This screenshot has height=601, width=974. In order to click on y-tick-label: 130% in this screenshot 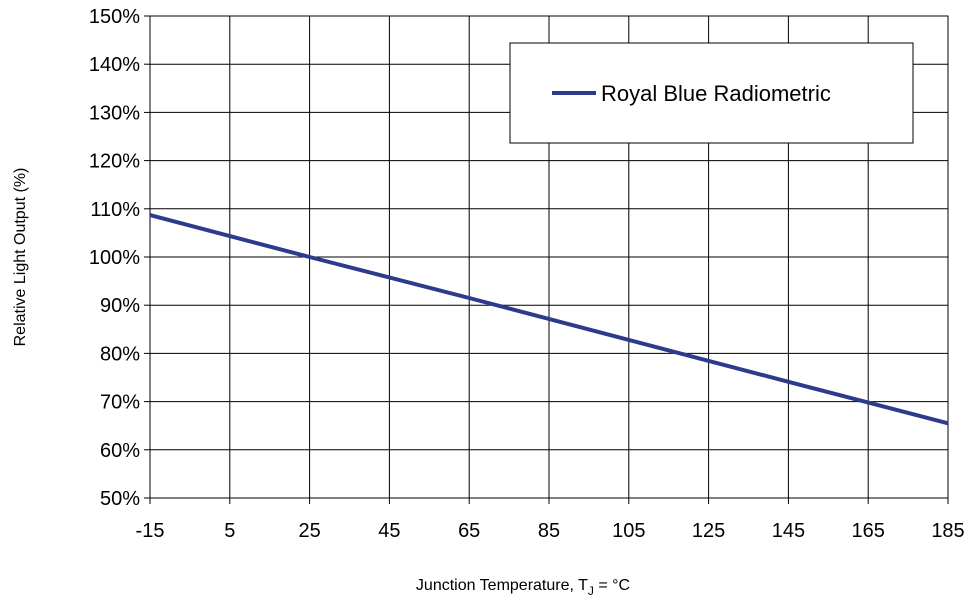, I will do `click(114, 113)`.